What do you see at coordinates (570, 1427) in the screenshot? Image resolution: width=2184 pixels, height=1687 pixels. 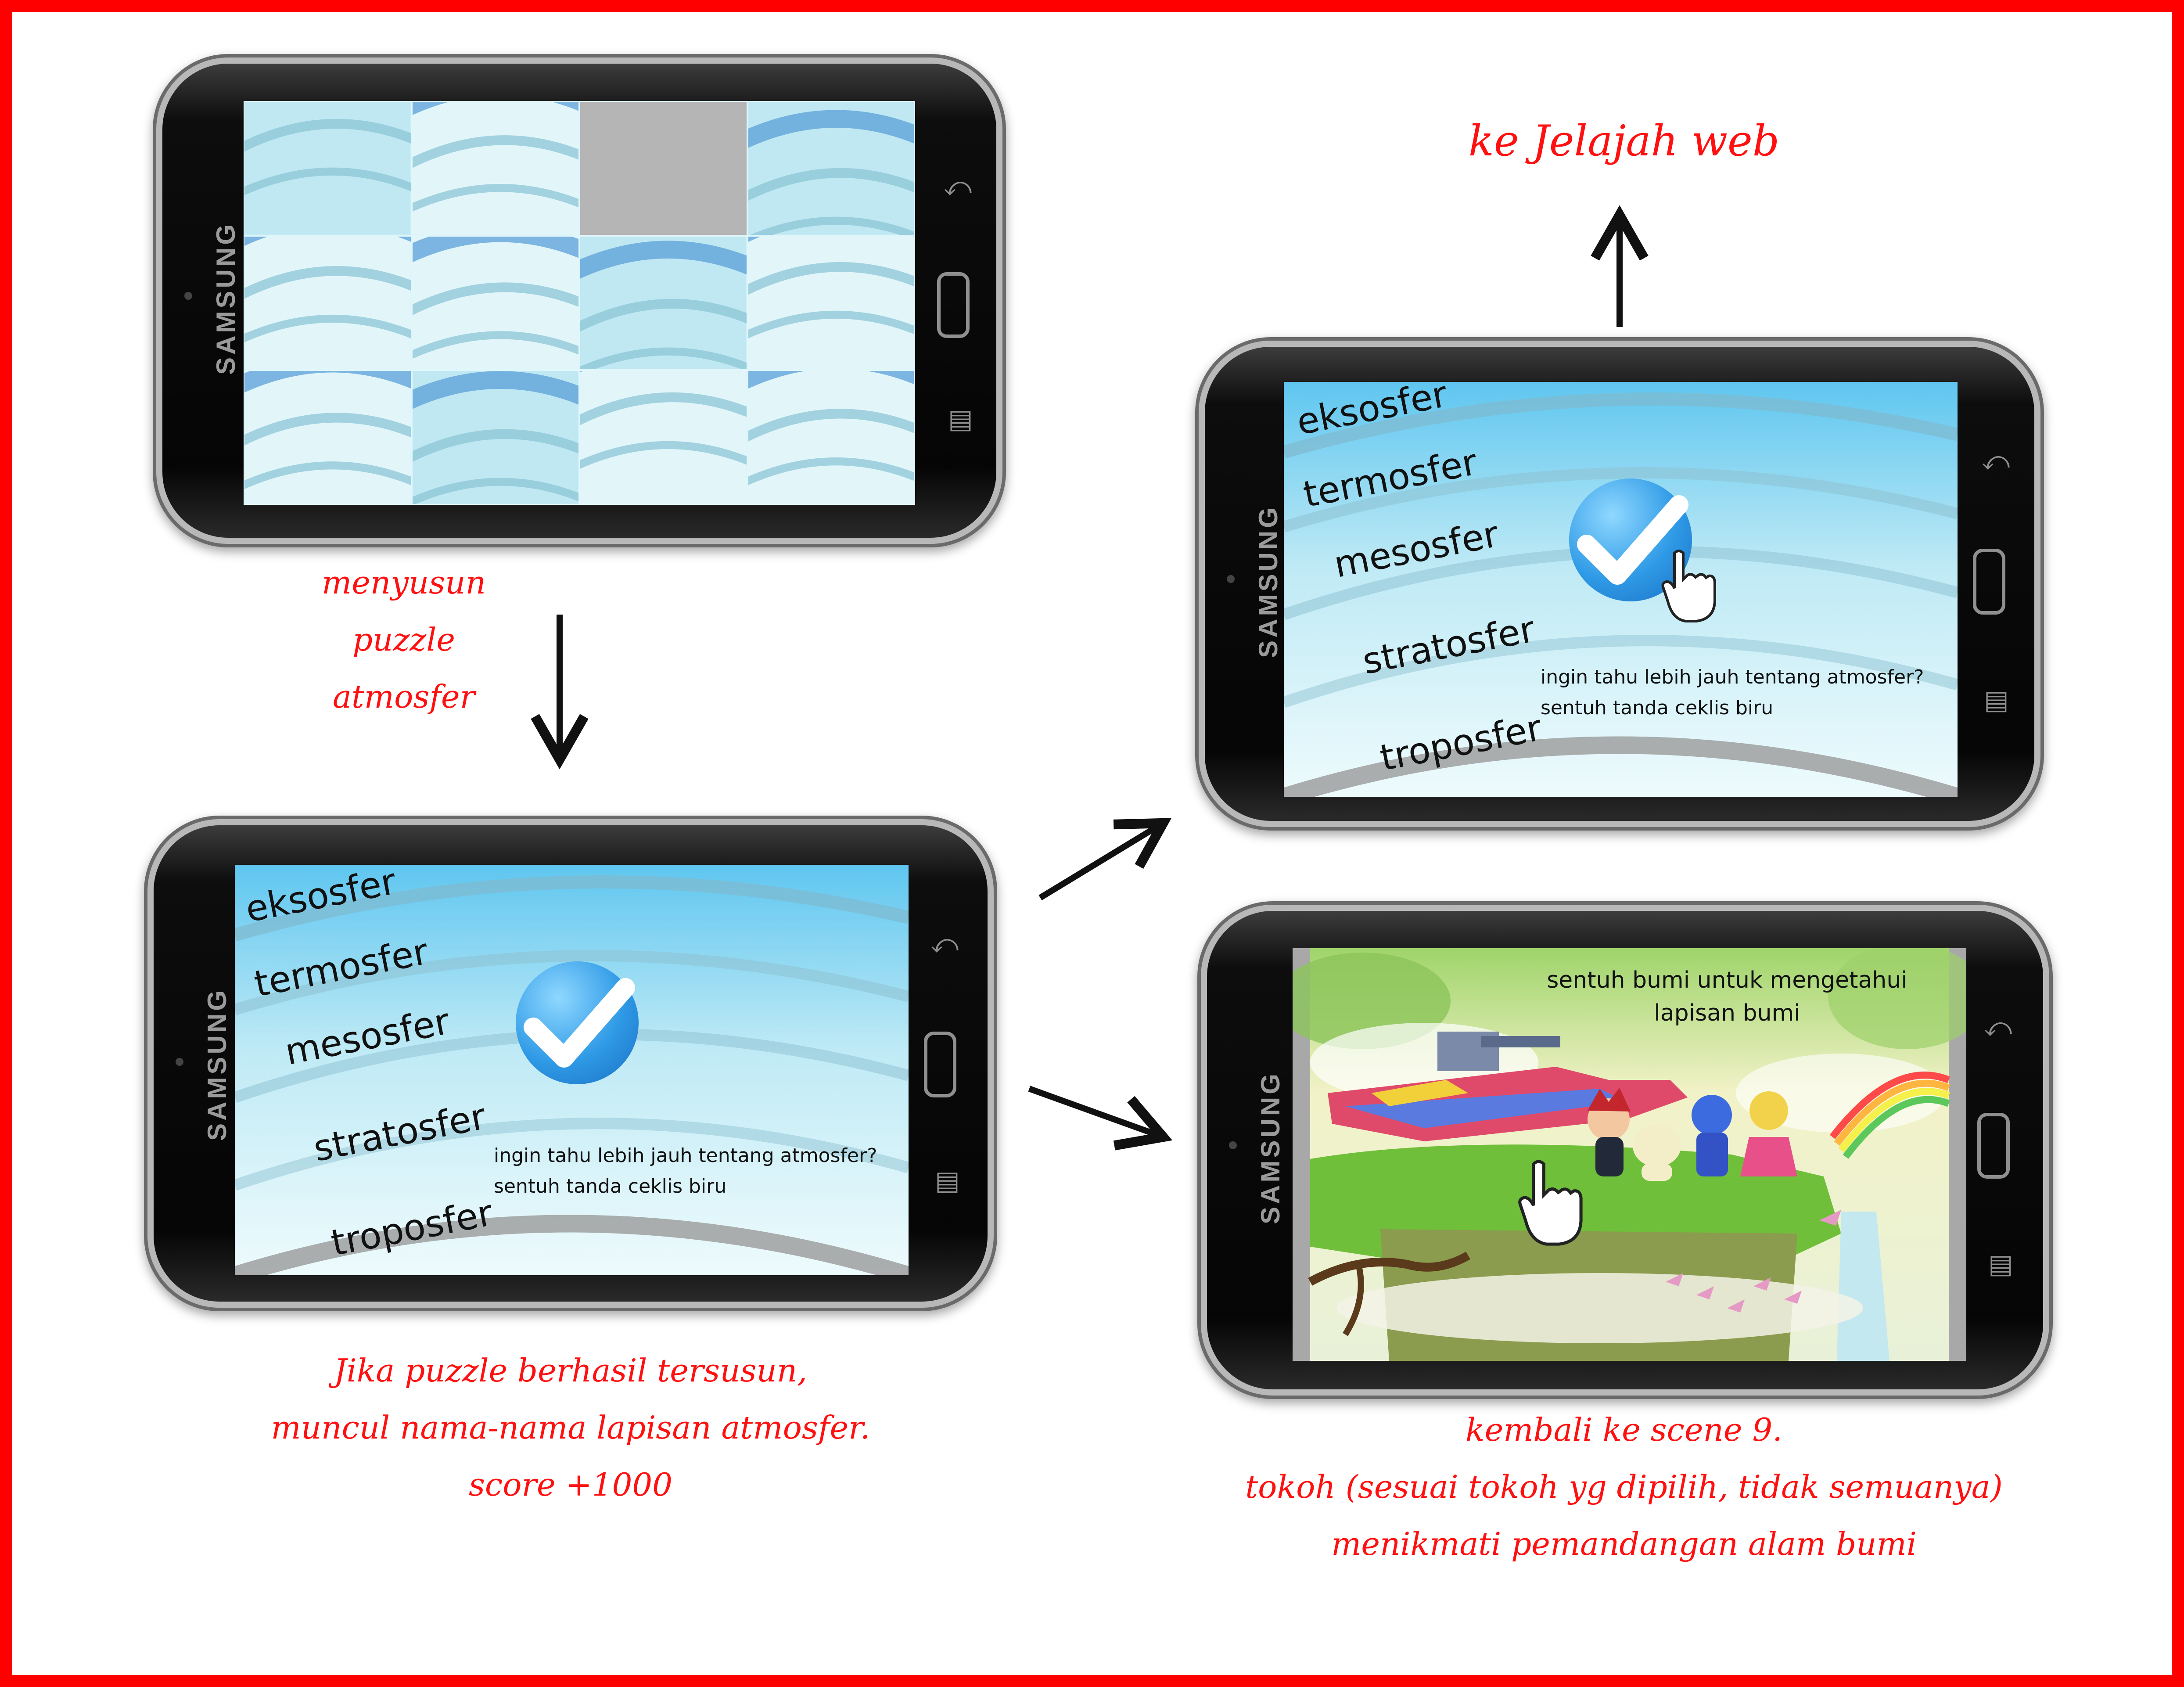 I see `caption-result-line-2: muncul nama-nama lapisan atmosfer.` at bounding box center [570, 1427].